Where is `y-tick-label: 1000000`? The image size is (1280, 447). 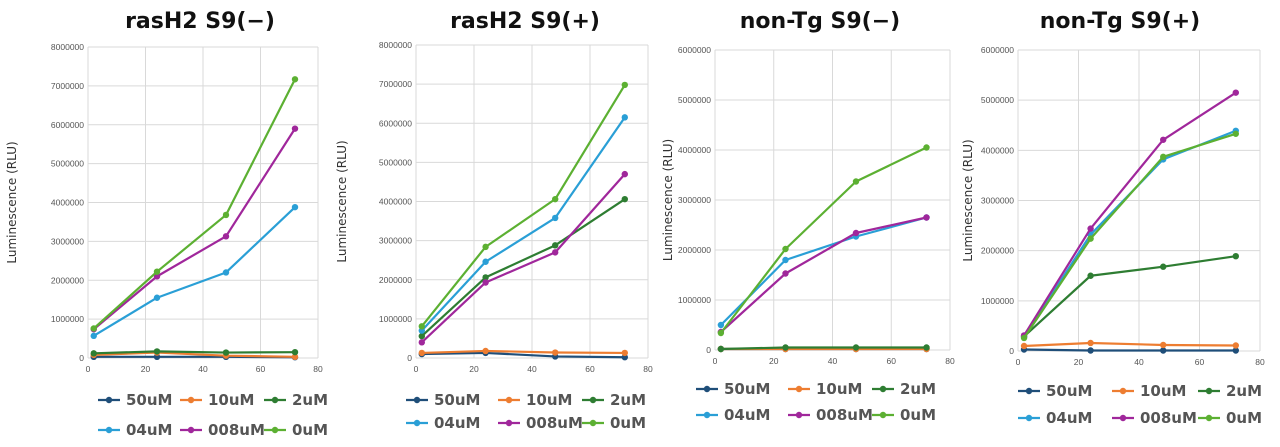 y-tick-label: 1000000 is located at coordinates (67, 319).